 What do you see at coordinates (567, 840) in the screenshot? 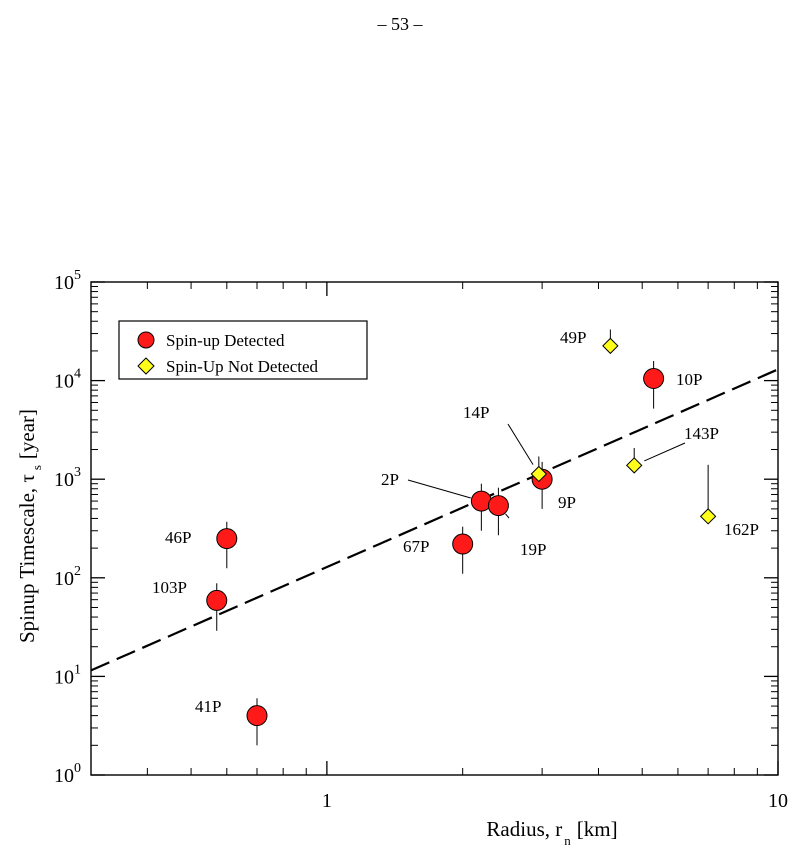
I see `x-axis-title-sub: n` at bounding box center [567, 840].